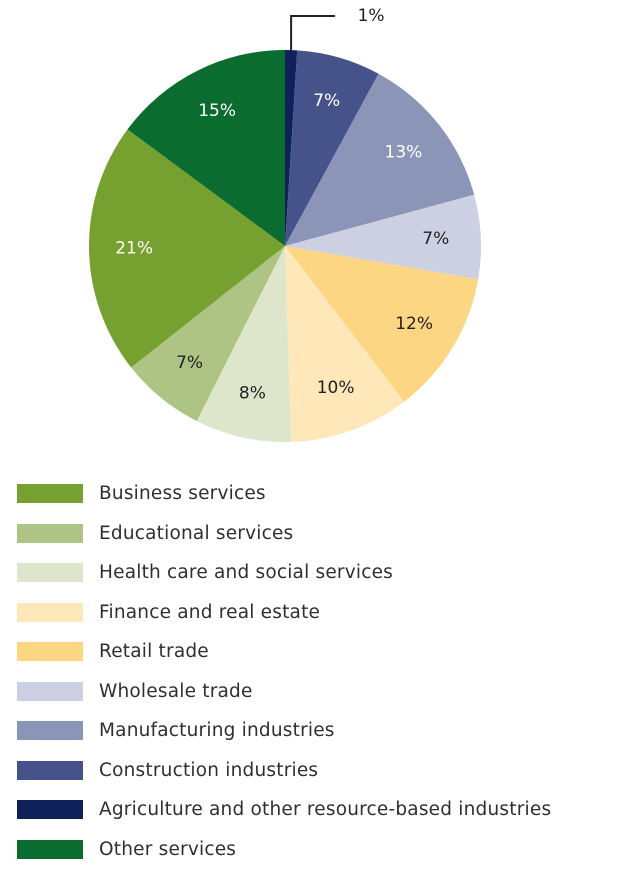 The image size is (619, 869). Describe the element at coordinates (182, 493) in the screenshot. I see `legend-label: Business services` at that location.